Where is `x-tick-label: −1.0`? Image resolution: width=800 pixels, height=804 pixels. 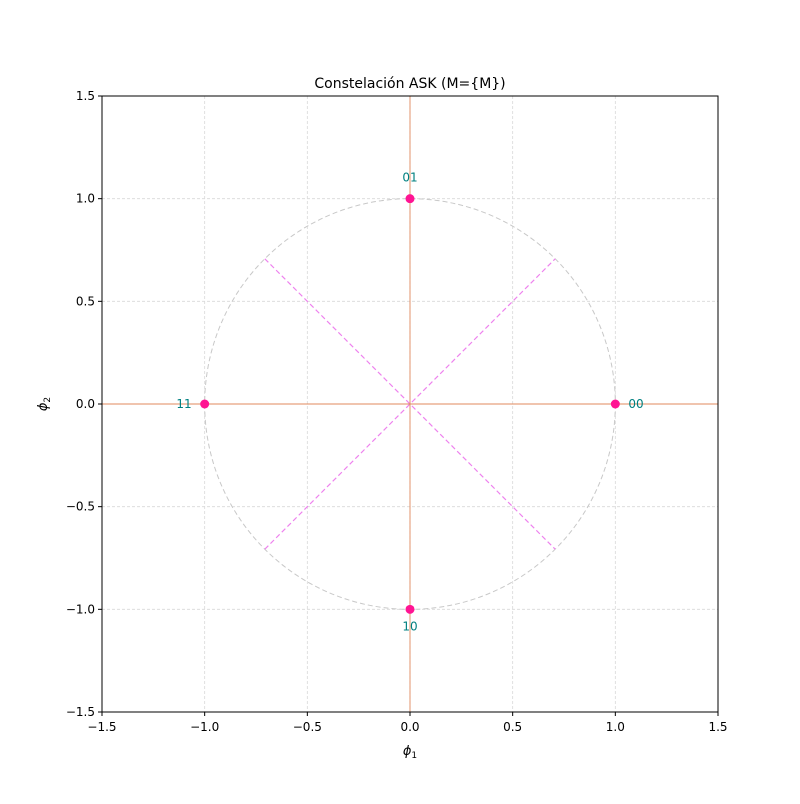
x-tick-label: −1.0 is located at coordinates (204, 727).